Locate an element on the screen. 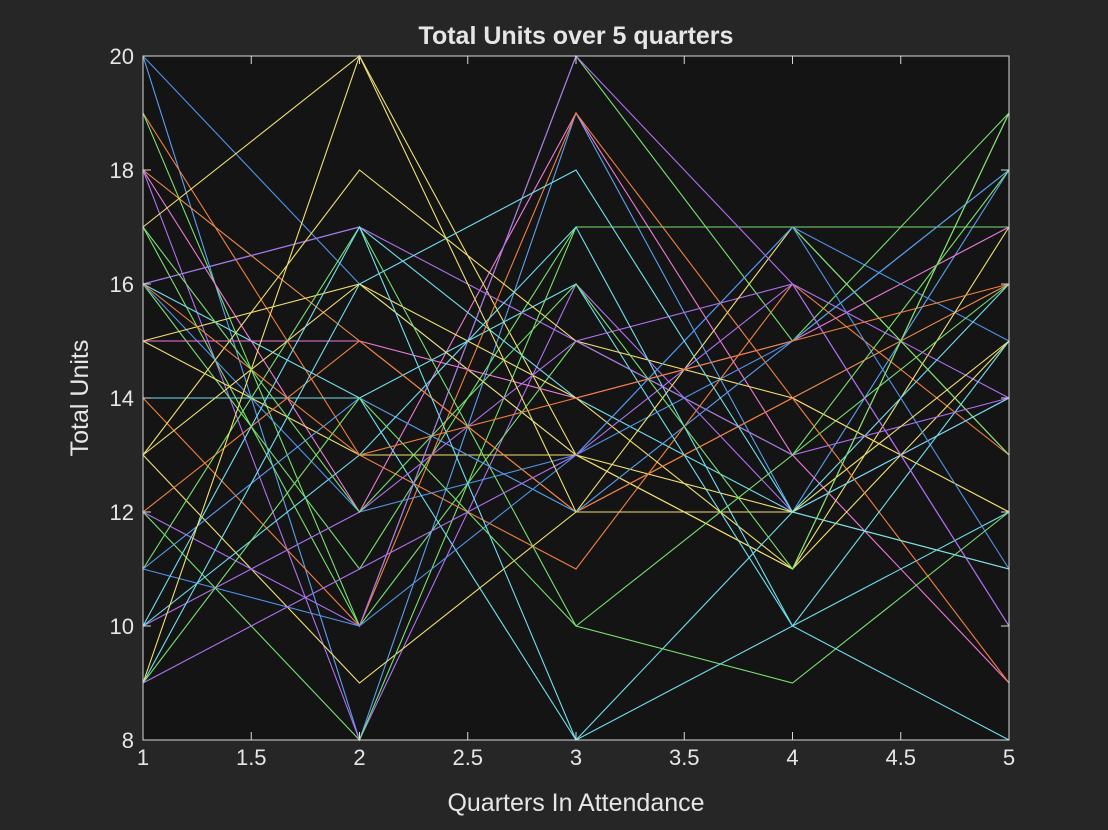 The image size is (1108, 830). y-tick-label: 16 is located at coordinates (122, 284).